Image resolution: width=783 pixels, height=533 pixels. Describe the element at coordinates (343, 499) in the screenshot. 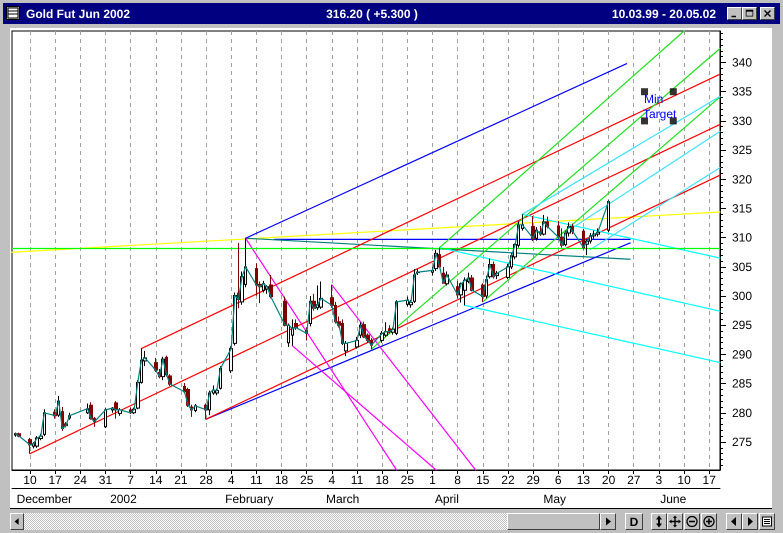

I see `x2-tick-label: March` at that location.